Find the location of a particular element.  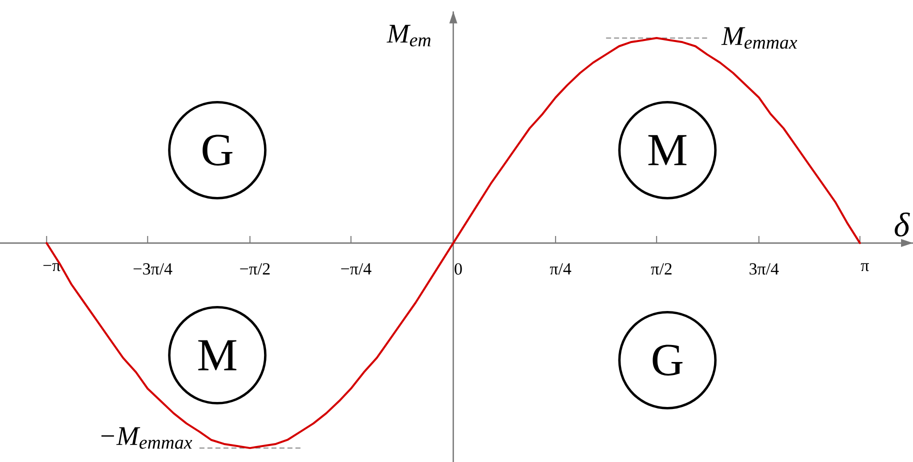

annotation: M$_{emmax}$ is located at coordinates (759, 38).